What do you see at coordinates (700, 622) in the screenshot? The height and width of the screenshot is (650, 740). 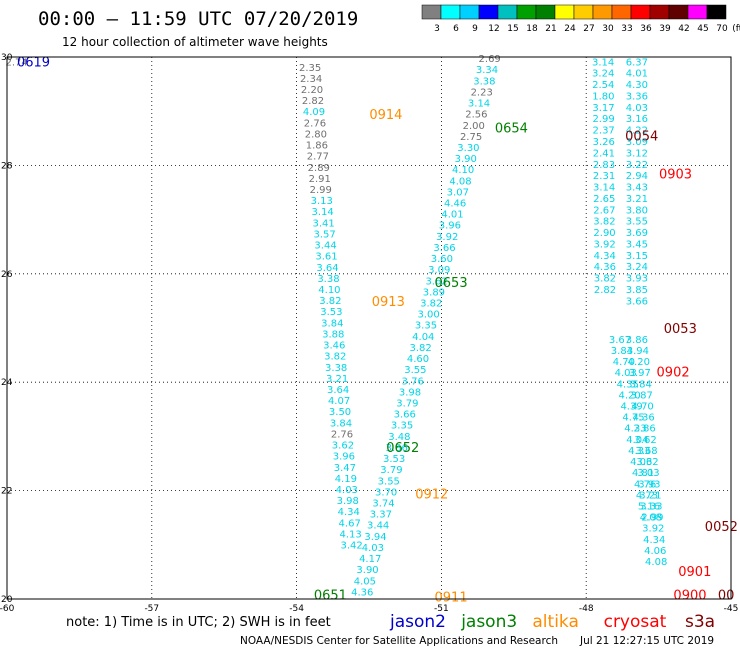 I see `satellite-name: s3a` at bounding box center [700, 622].